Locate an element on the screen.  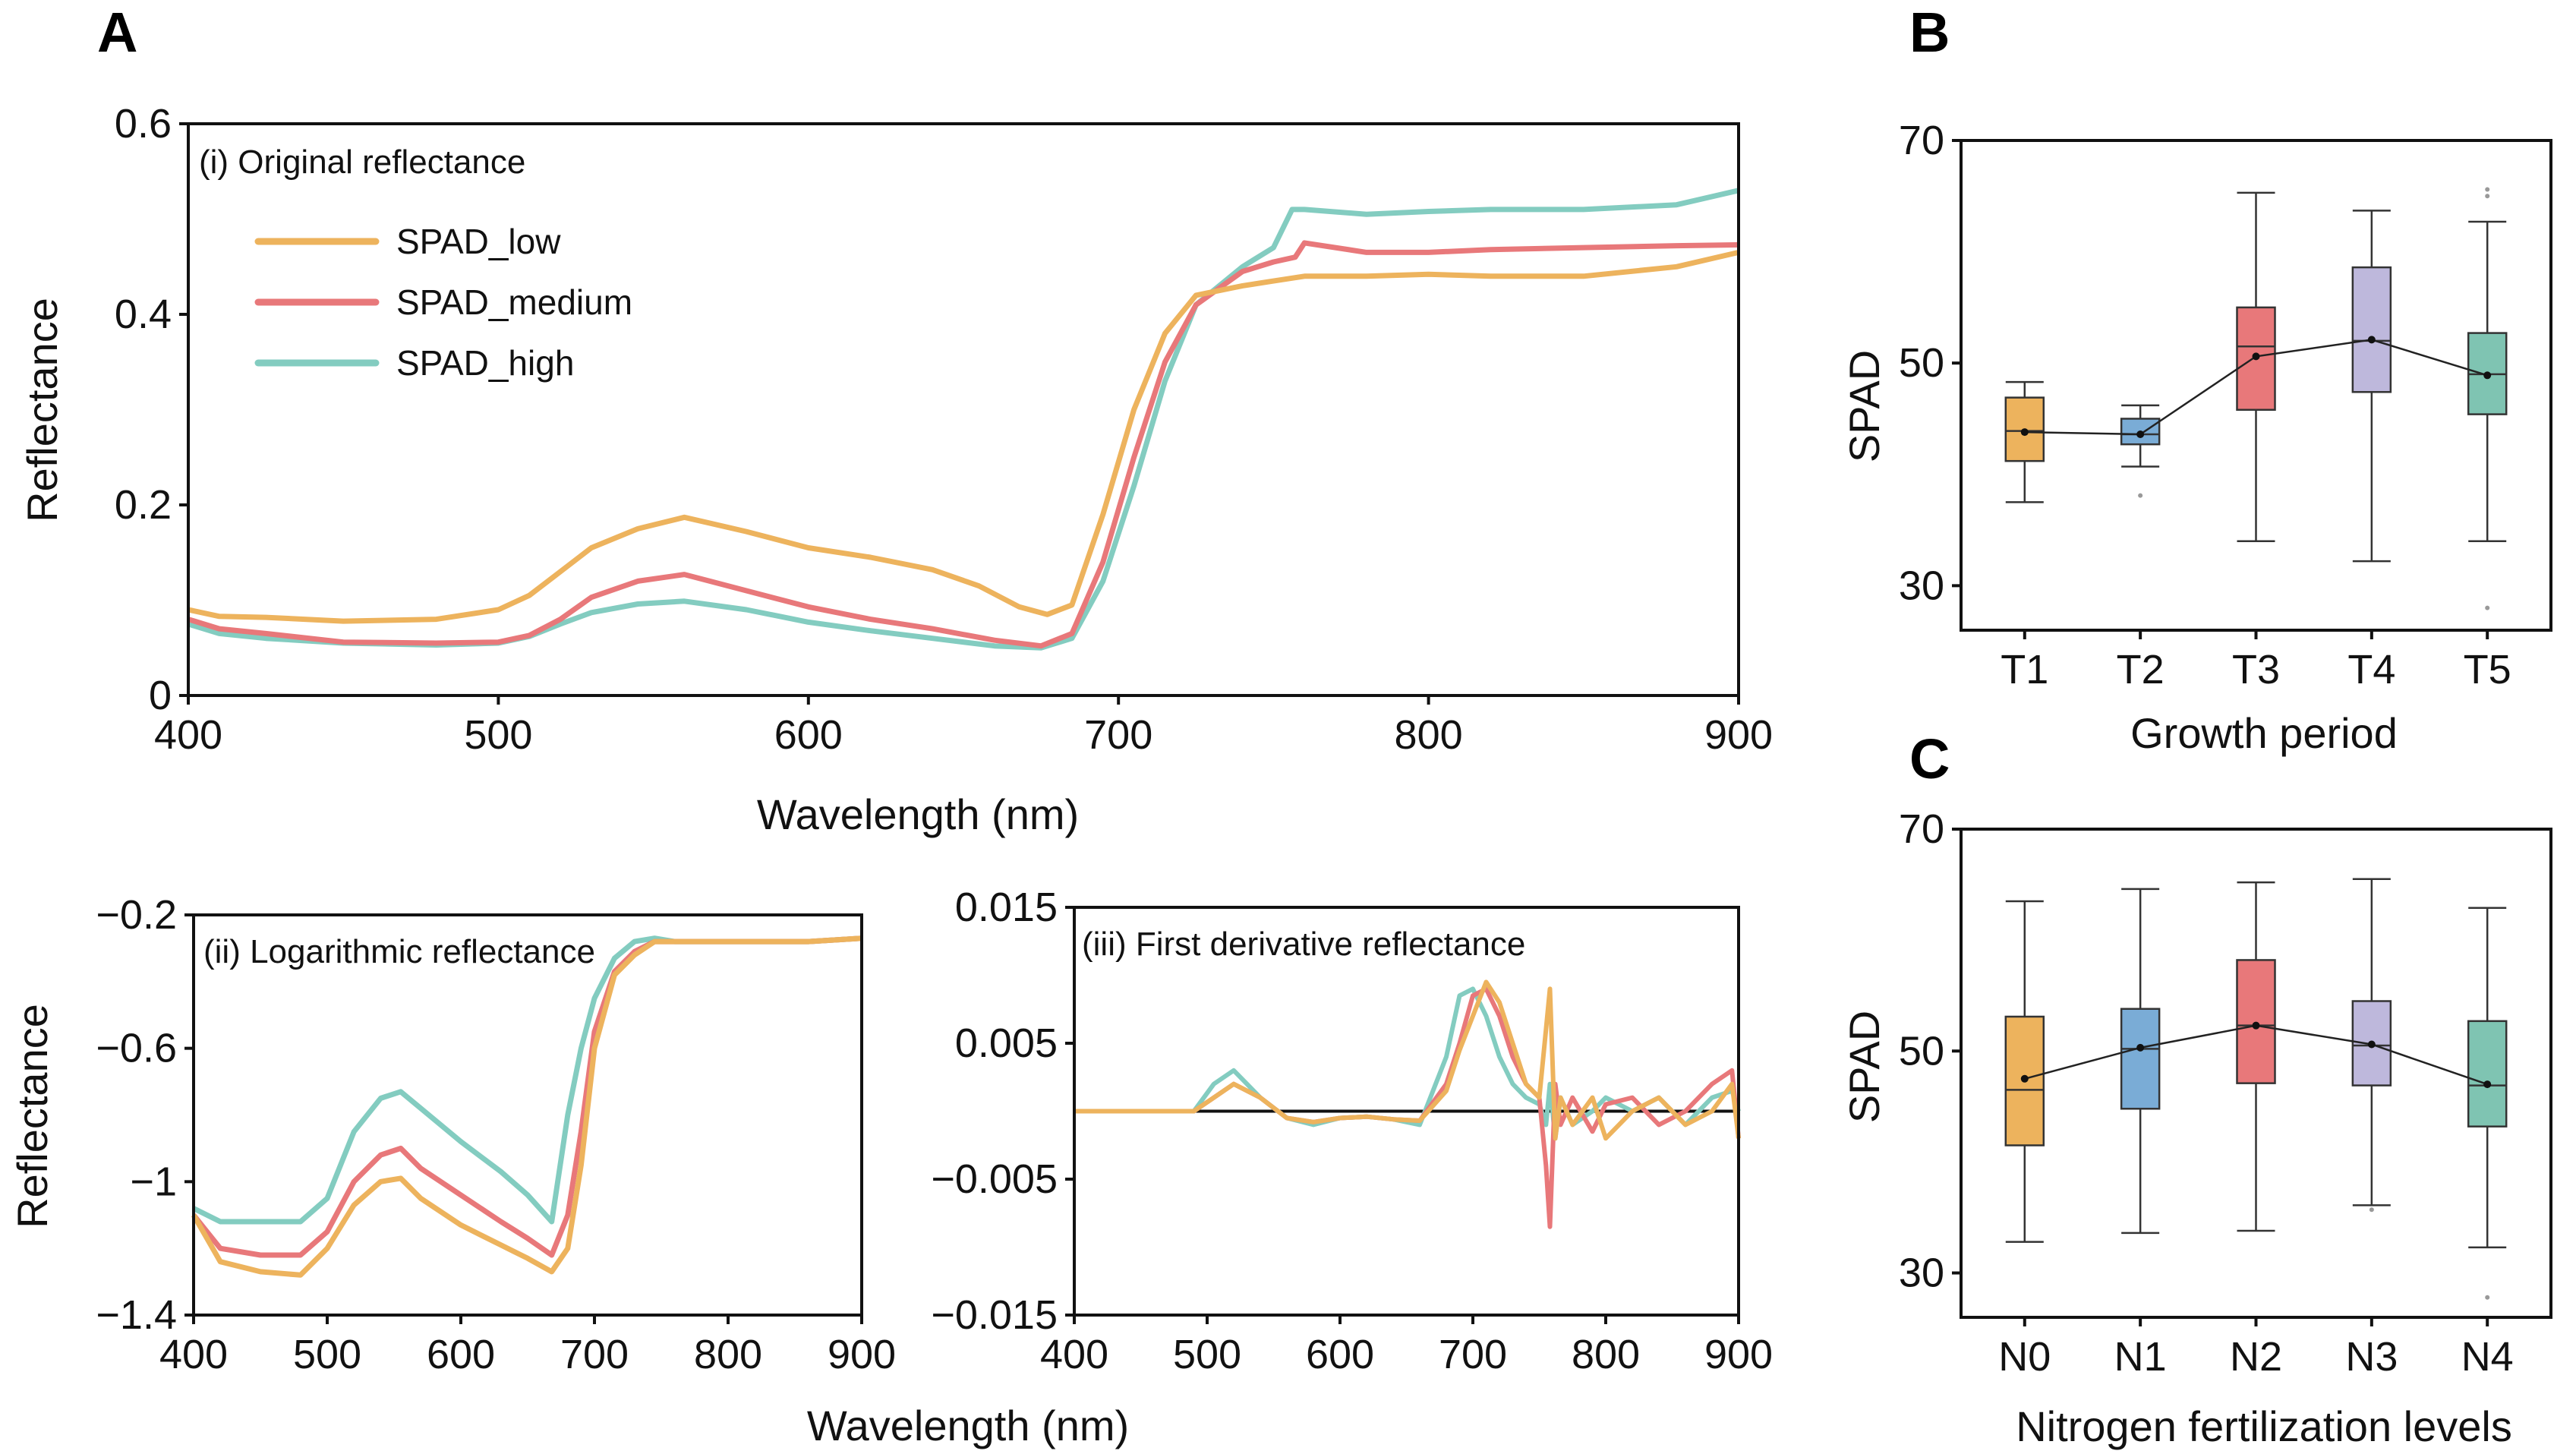
box-t1 is located at coordinates (2024, 441).